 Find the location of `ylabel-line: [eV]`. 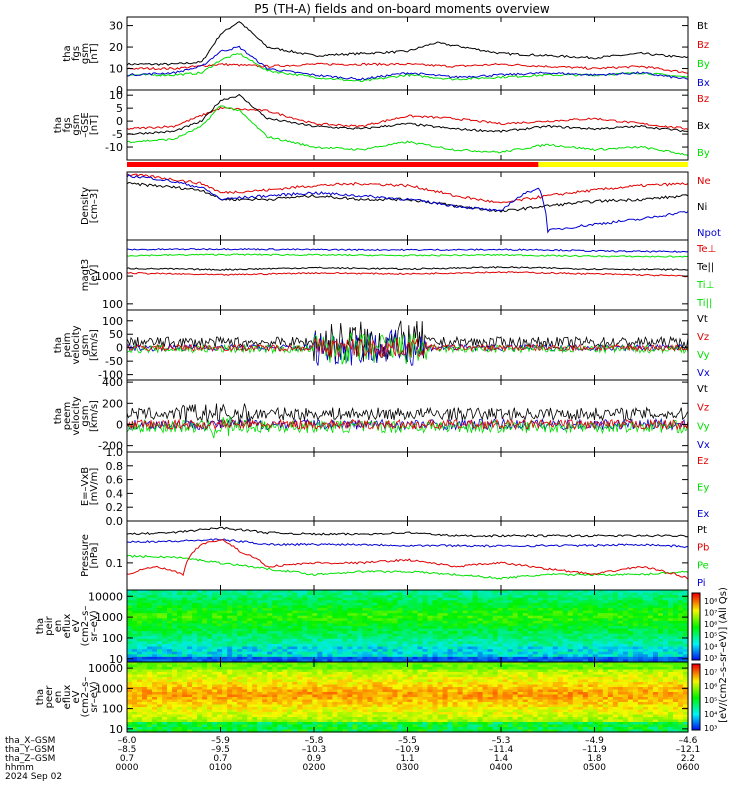

ylabel-line: [eV] is located at coordinates (94, 275).